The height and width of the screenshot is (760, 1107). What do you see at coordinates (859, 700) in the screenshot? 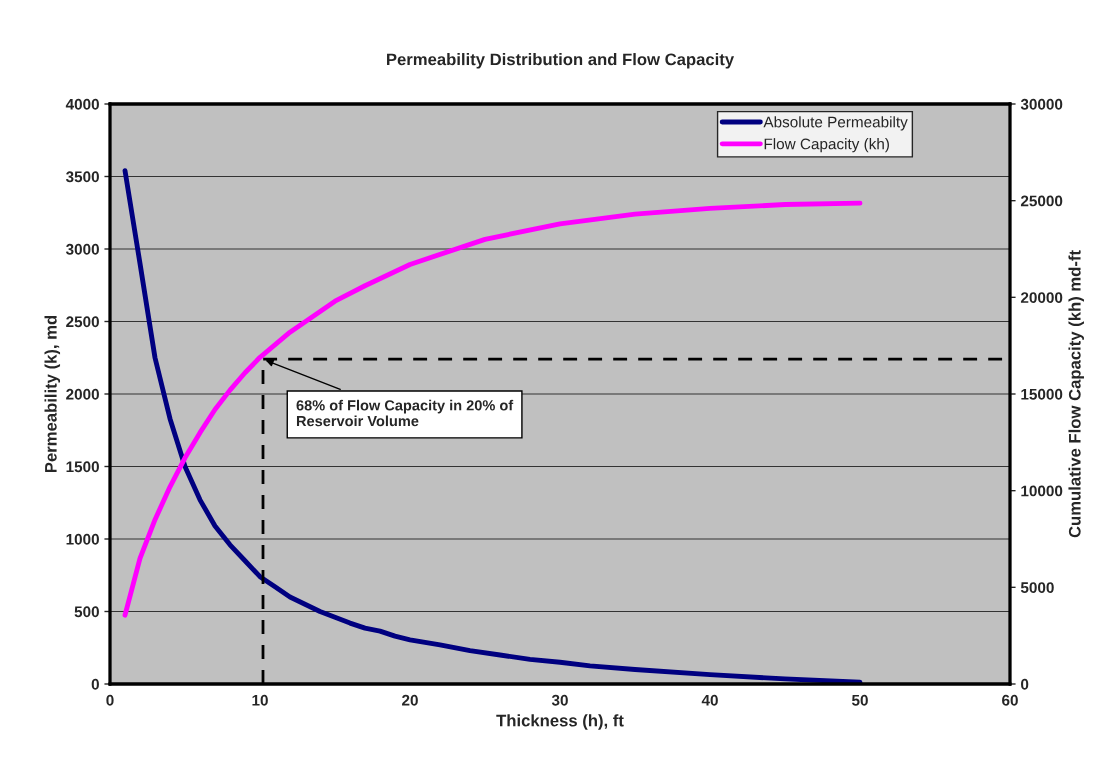
I see `x-tick-label: 50` at bounding box center [859, 700].